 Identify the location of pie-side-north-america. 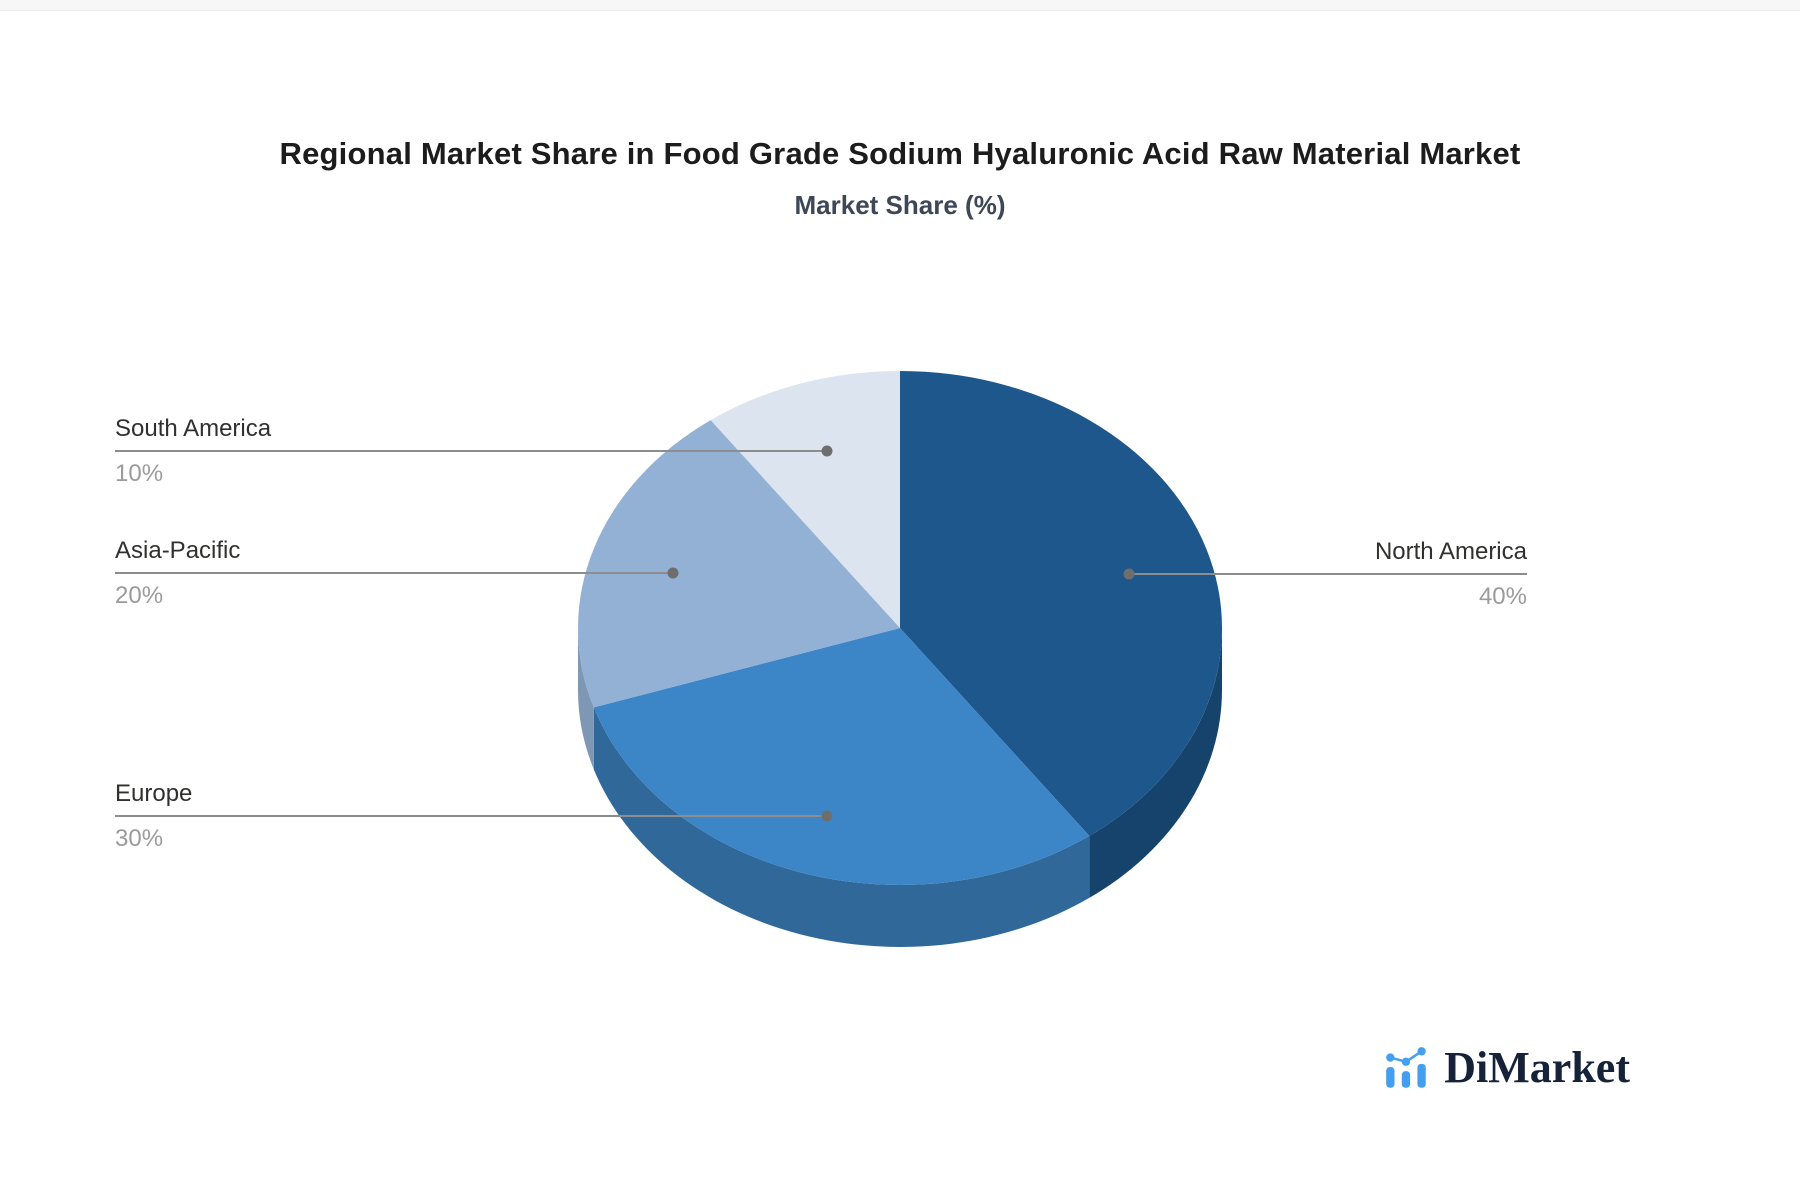
(1155, 763).